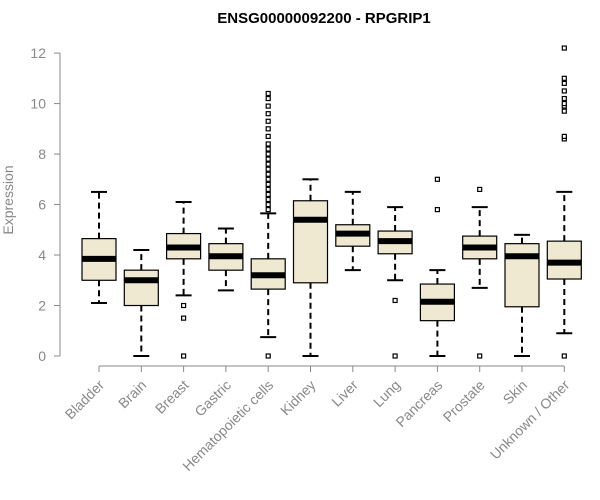 The image size is (600, 500). What do you see at coordinates (42, 154) in the screenshot?
I see `y-tick-label: 8` at bounding box center [42, 154].